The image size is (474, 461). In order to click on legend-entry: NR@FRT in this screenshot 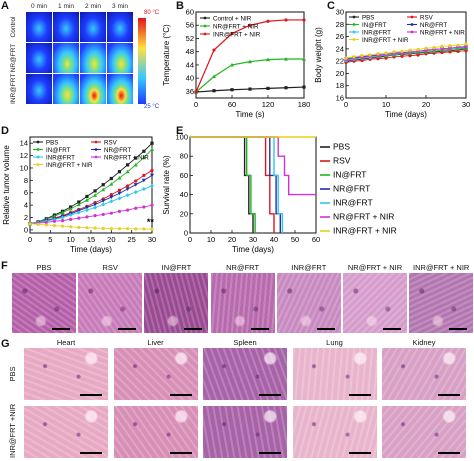, I will do `click(433, 25)`.